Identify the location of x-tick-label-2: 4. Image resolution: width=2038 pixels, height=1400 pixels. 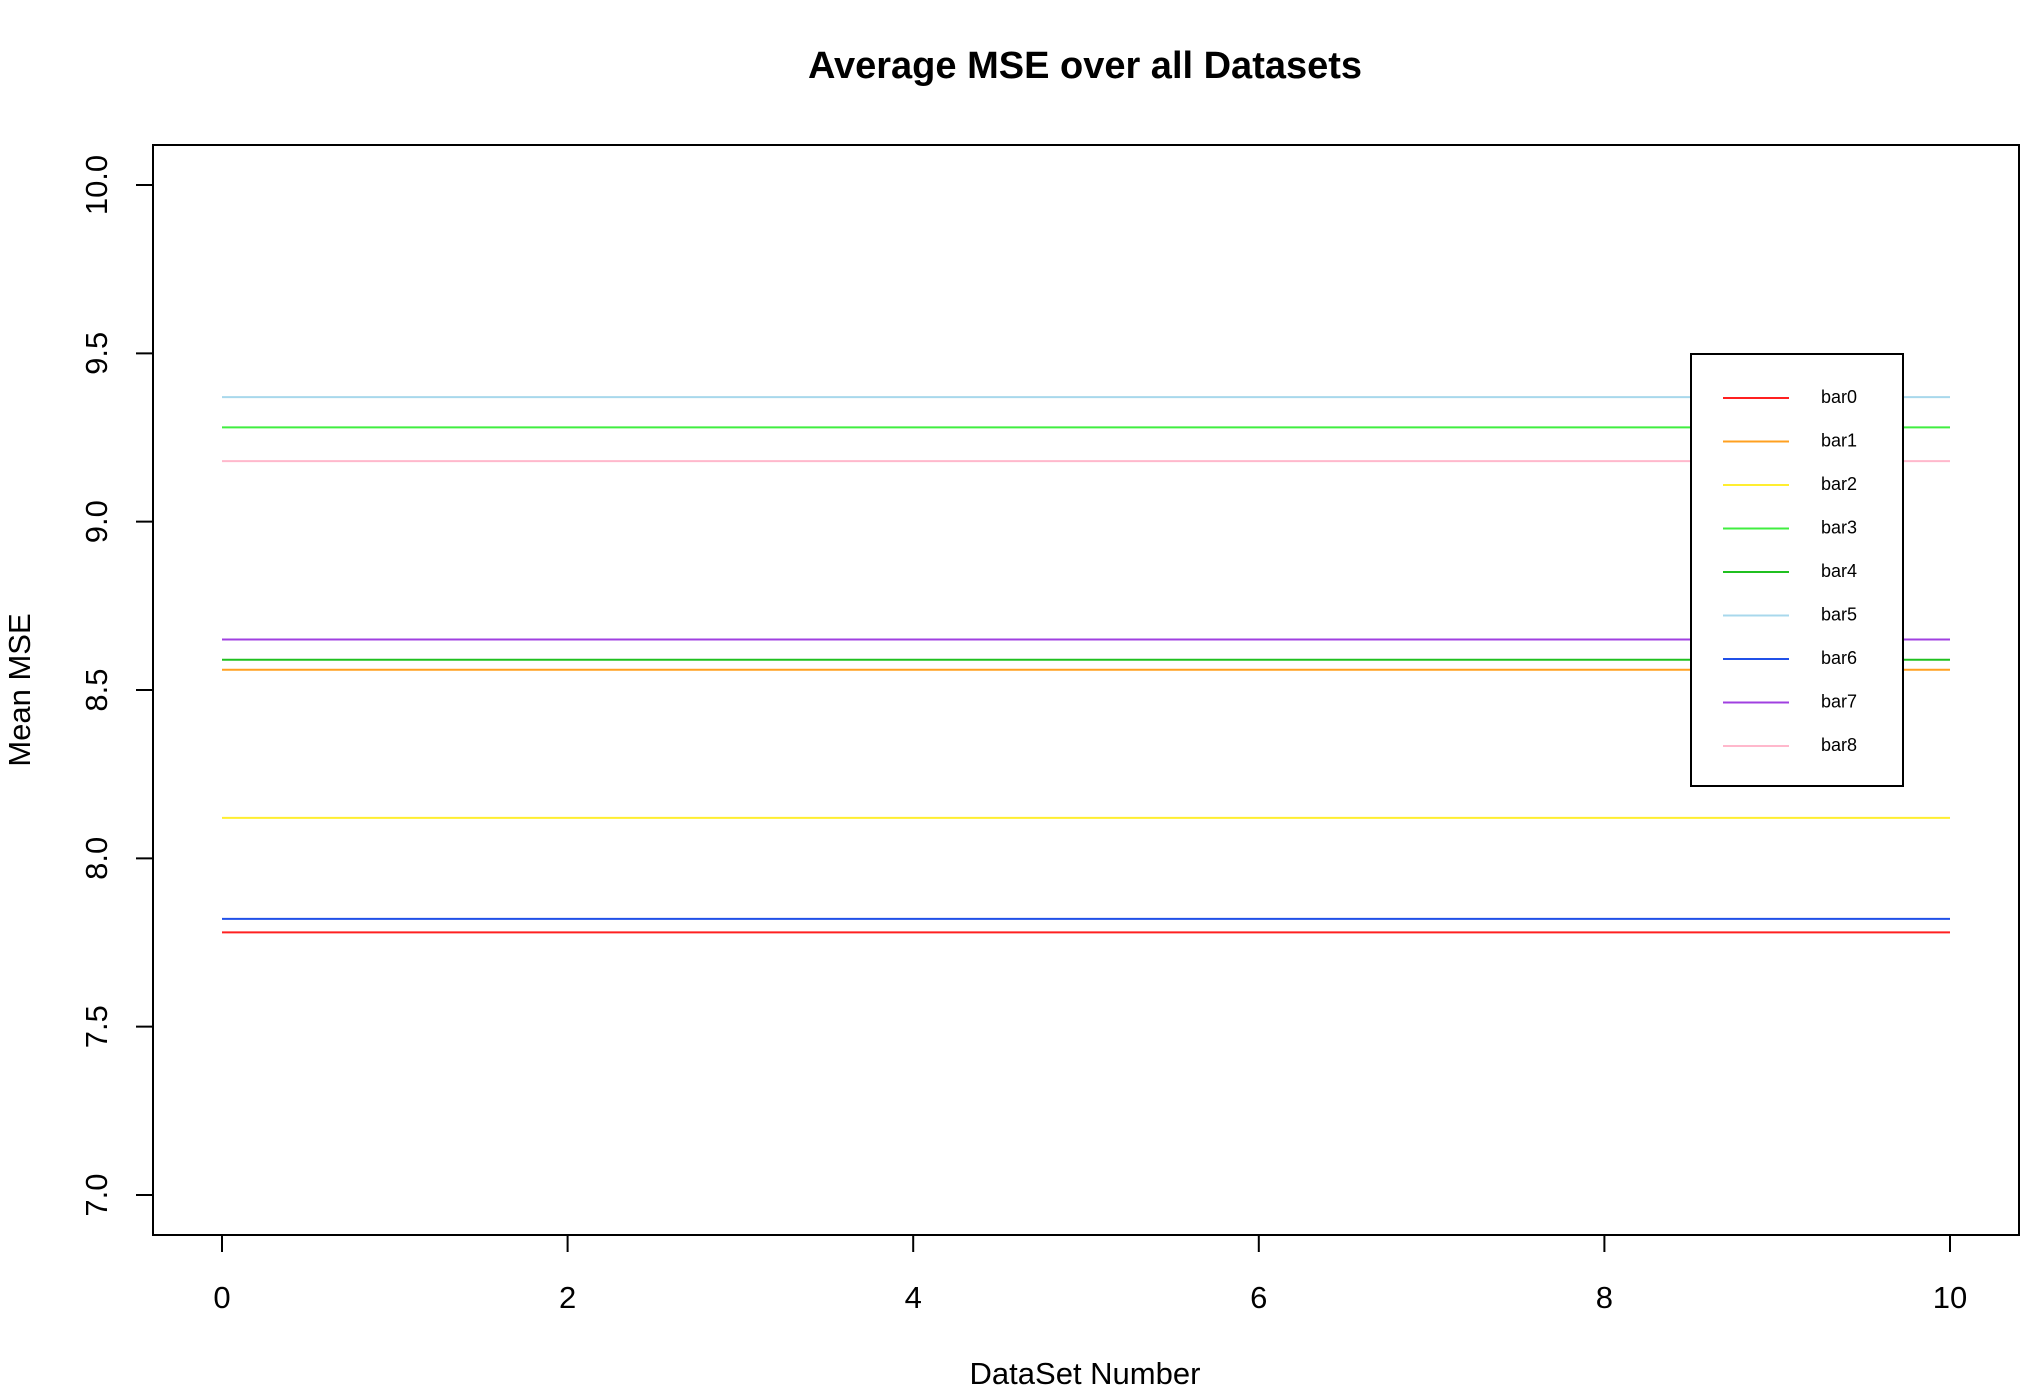
(913, 1297).